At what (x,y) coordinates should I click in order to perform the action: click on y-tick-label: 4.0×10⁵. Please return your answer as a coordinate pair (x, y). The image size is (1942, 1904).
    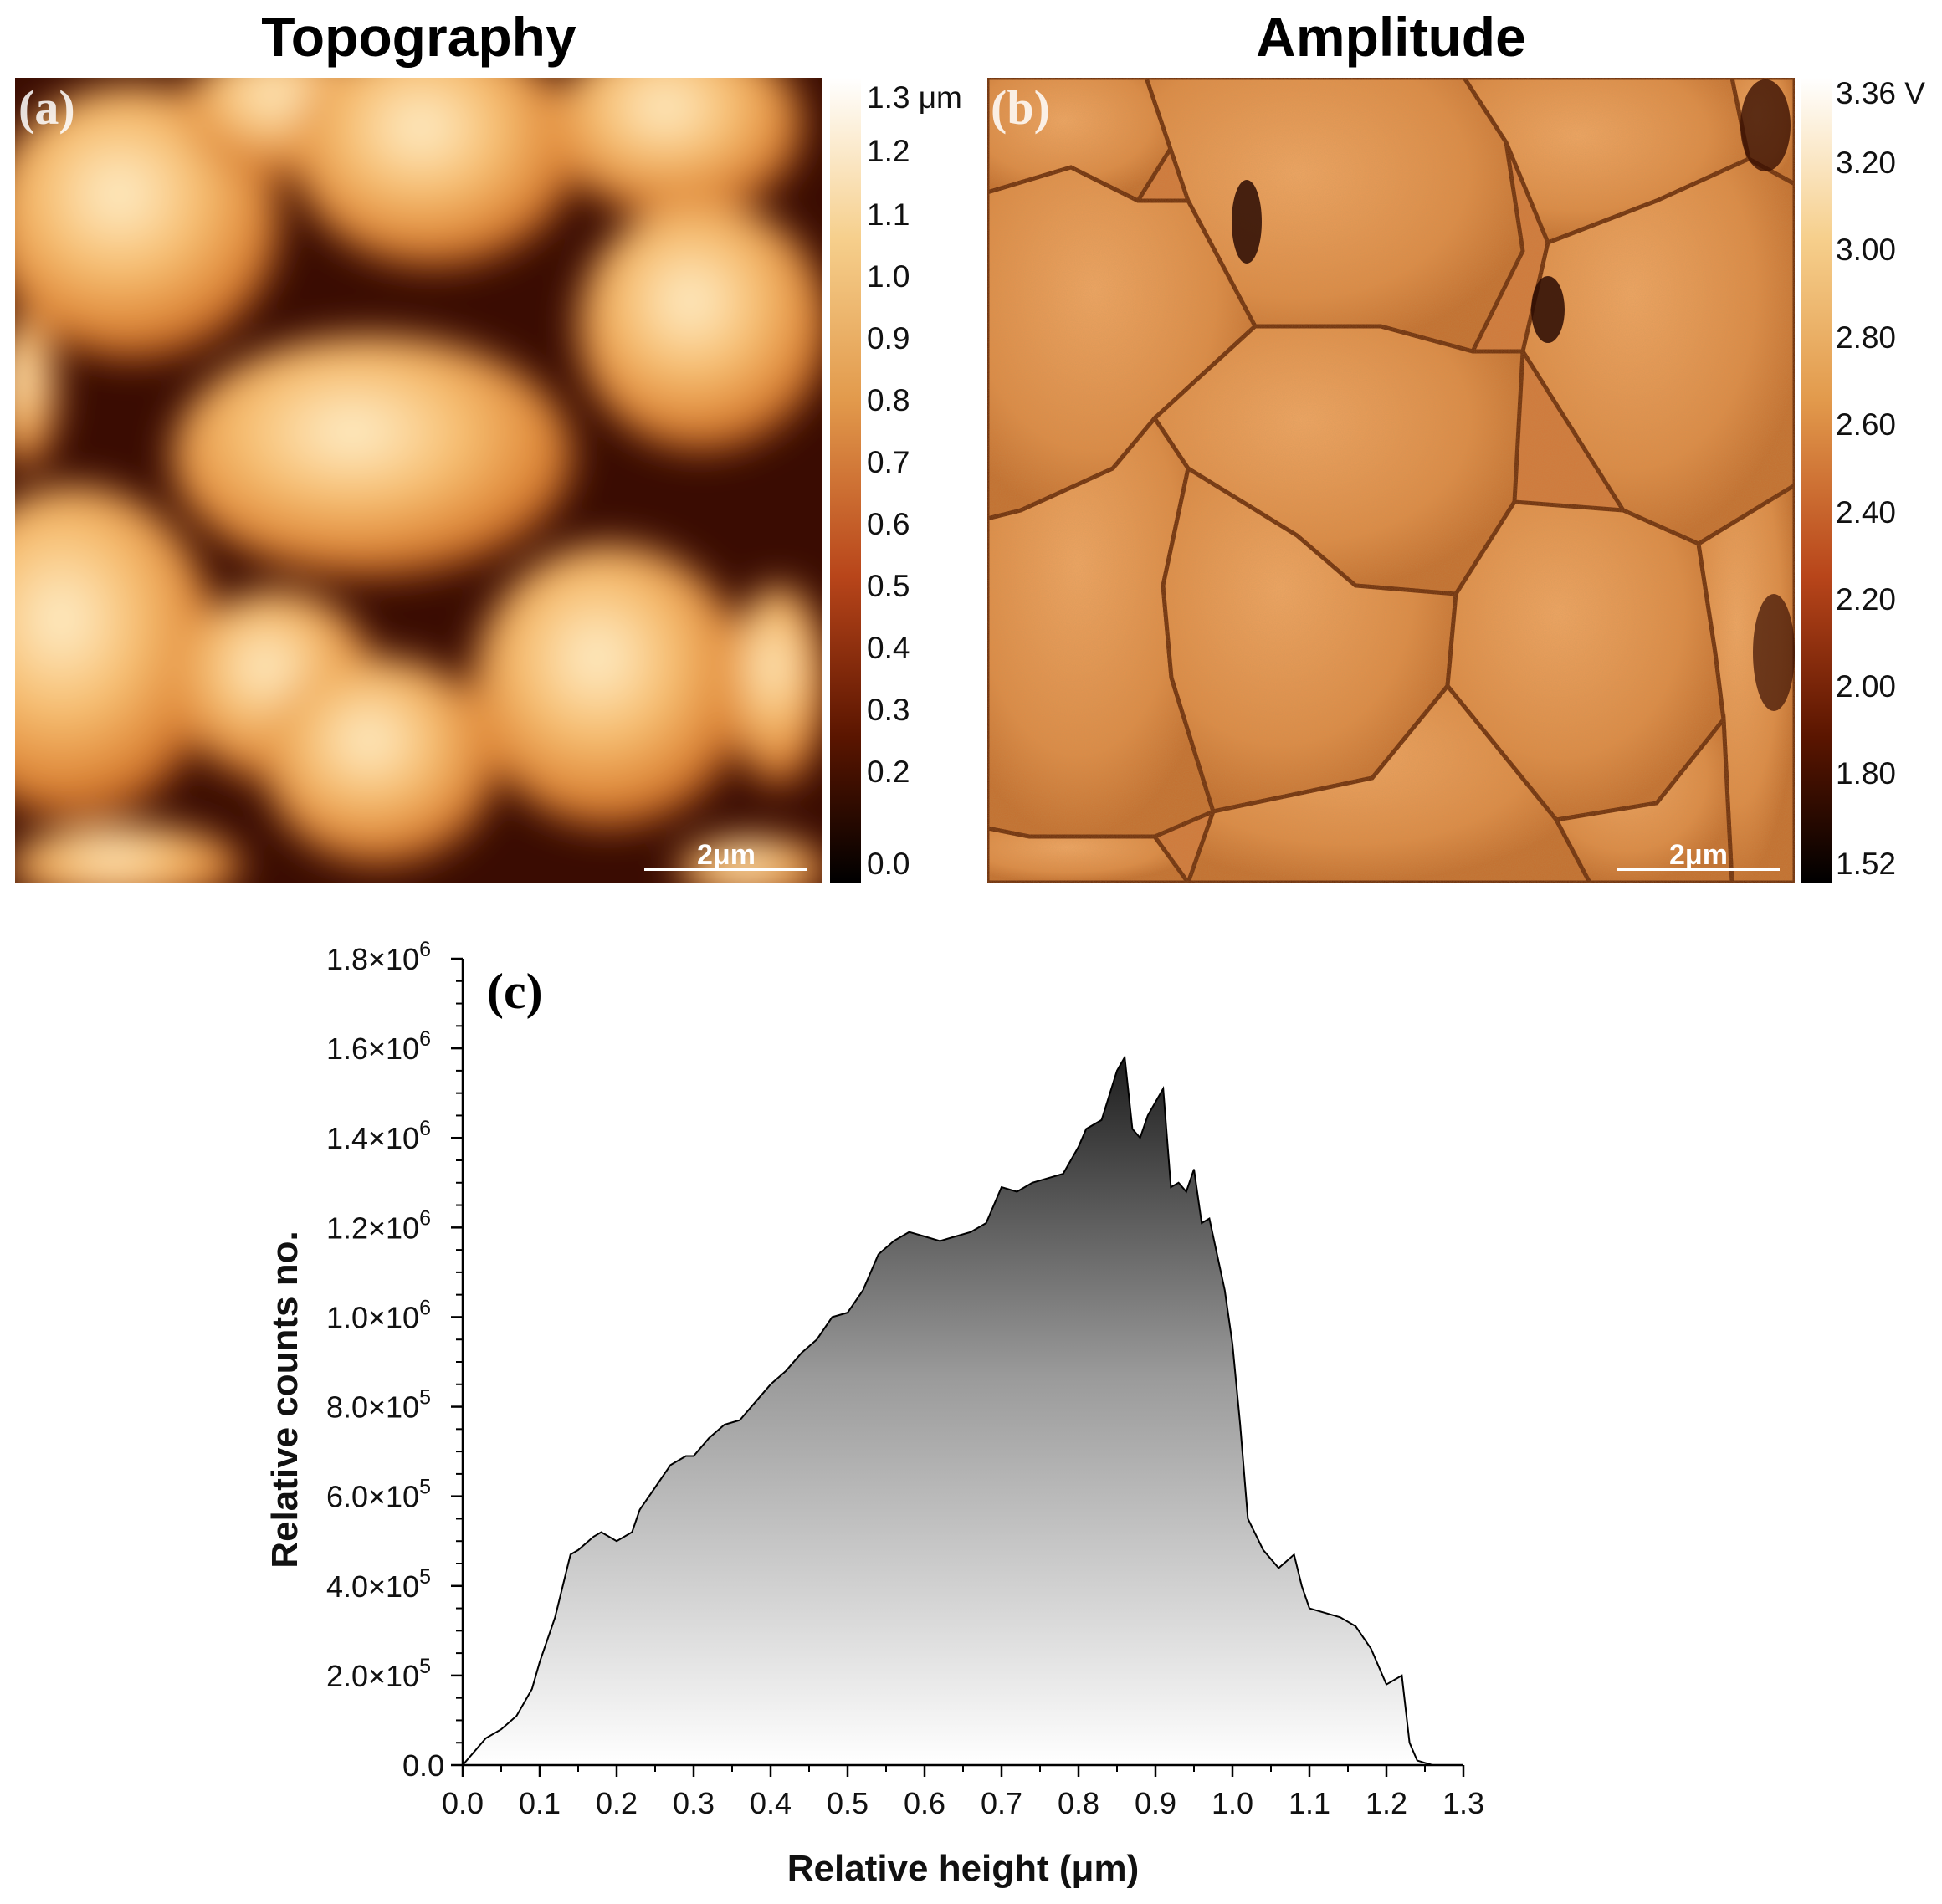
    Looking at the image, I should click on (378, 1584).